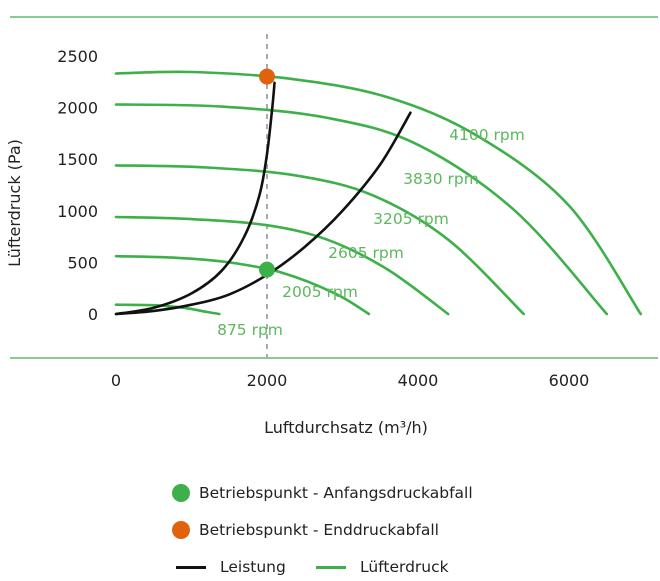 This screenshot has height=581, width=660. What do you see at coordinates (319, 530) in the screenshot?
I see `legend-label: Betriebspunkt - Enddruckabfall` at bounding box center [319, 530].